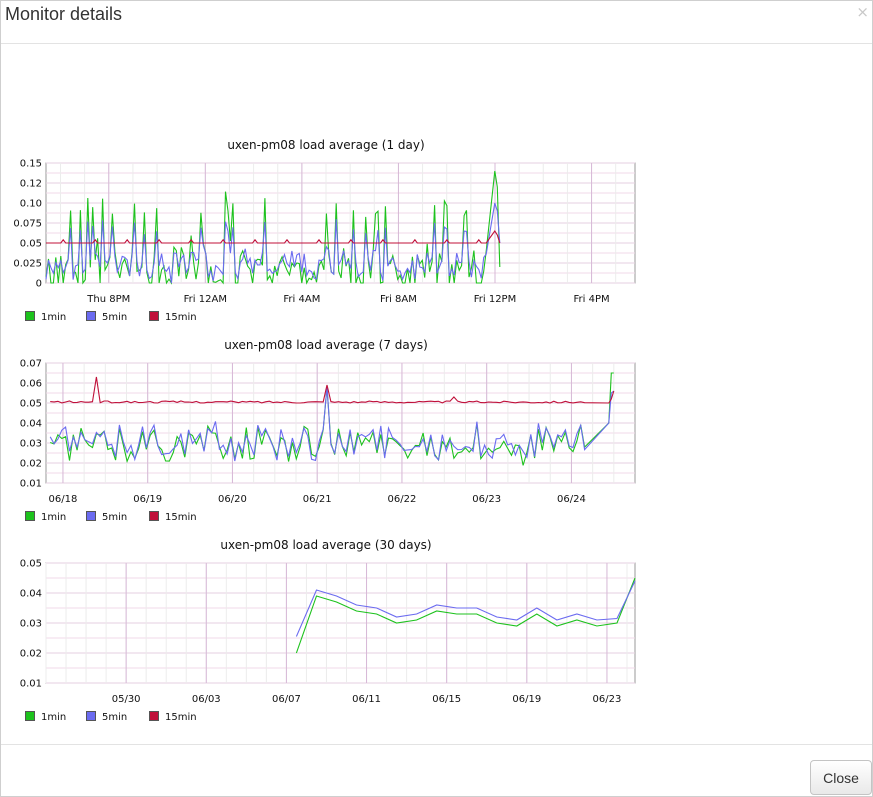  Describe the element at coordinates (232, 499) in the screenshot. I see `x-tick-label: 06/20` at that location.